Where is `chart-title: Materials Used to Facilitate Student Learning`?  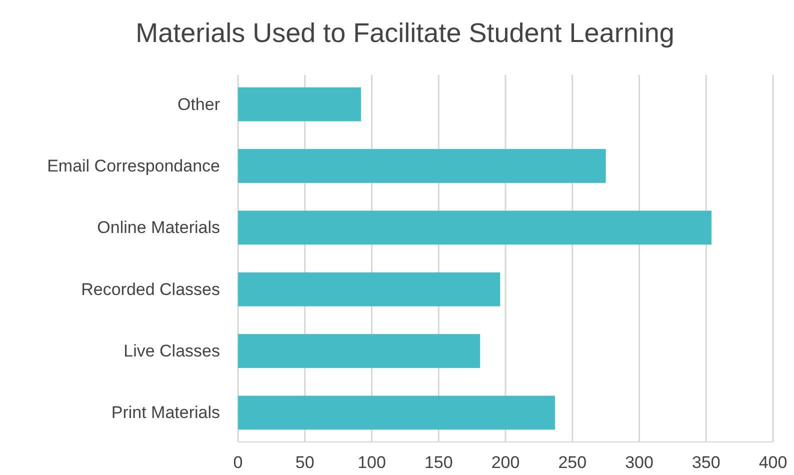
chart-title: Materials Used to Facilitate Student Learning is located at coordinates (405, 33).